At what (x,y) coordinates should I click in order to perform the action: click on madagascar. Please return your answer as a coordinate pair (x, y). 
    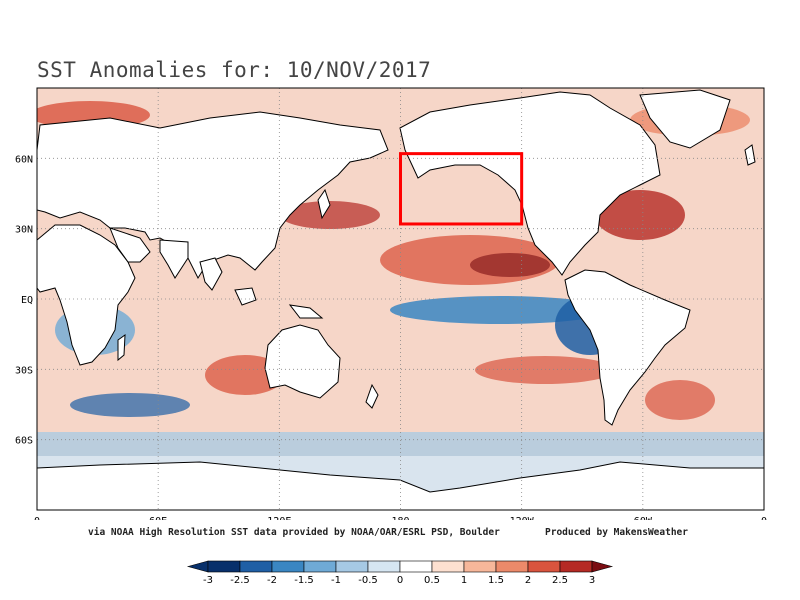
    Looking at the image, I should click on (121, 347).